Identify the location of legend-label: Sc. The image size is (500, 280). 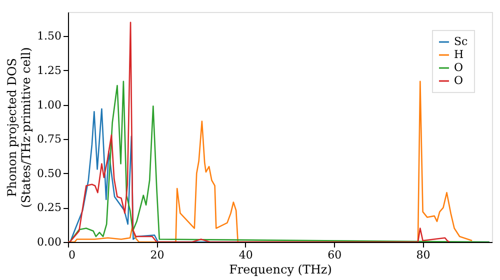
(461, 41).